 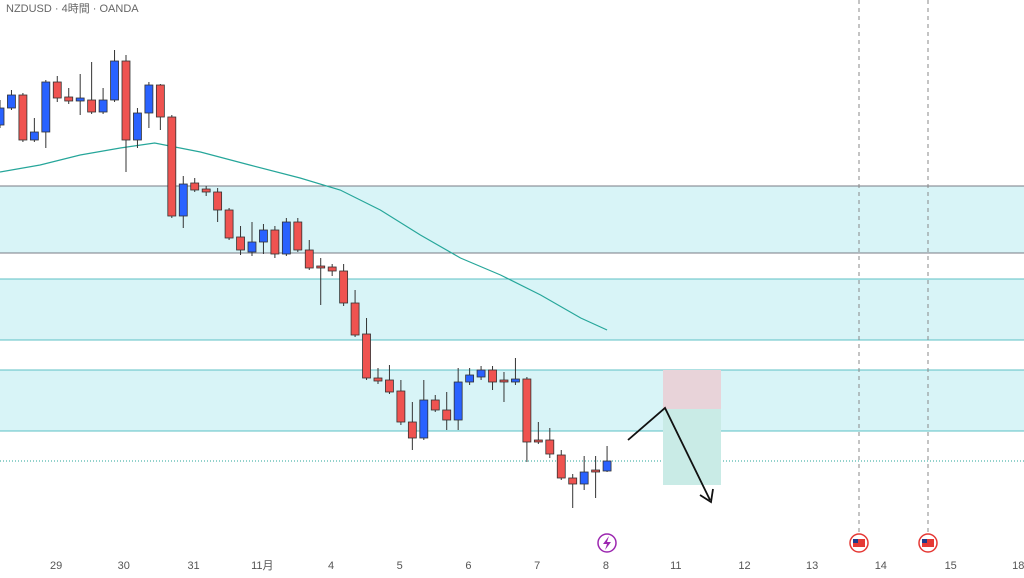 I want to click on stop-zone, so click(x=692, y=389).